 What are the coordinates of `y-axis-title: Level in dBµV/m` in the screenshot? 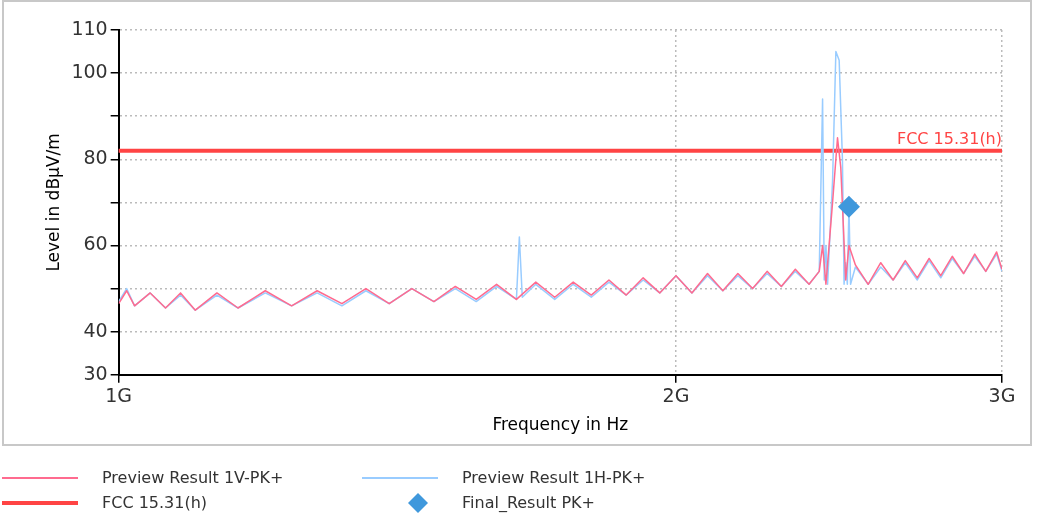 It's located at (52, 202).